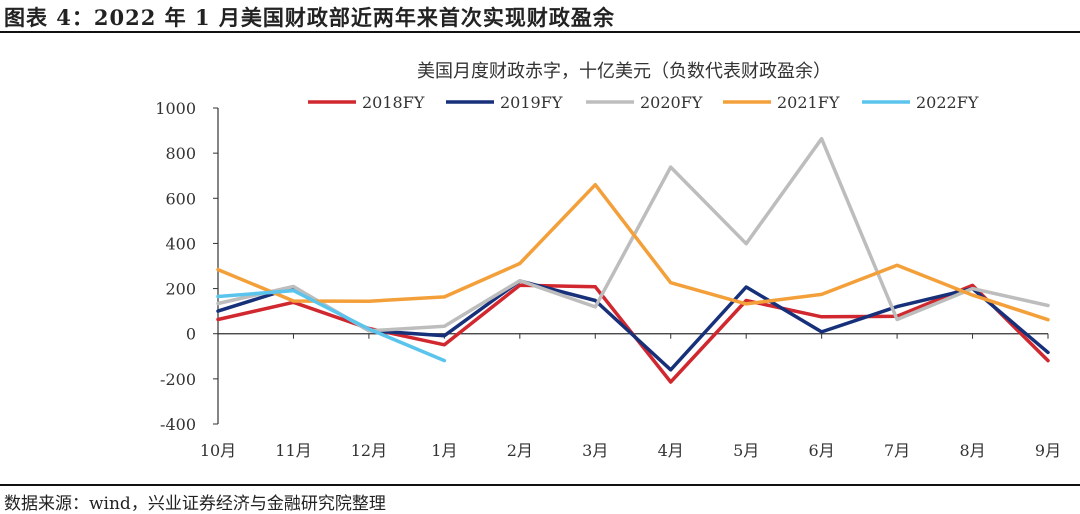 The height and width of the screenshot is (514, 1080). Describe the element at coordinates (972, 450) in the screenshot. I see `x-tick-label: 8月` at that location.